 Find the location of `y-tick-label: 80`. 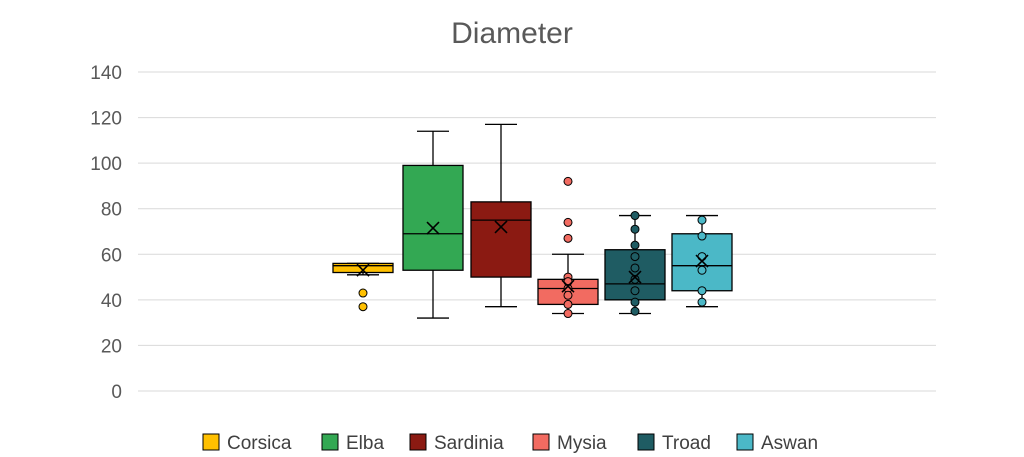

y-tick-label: 80 is located at coordinates (111, 210).